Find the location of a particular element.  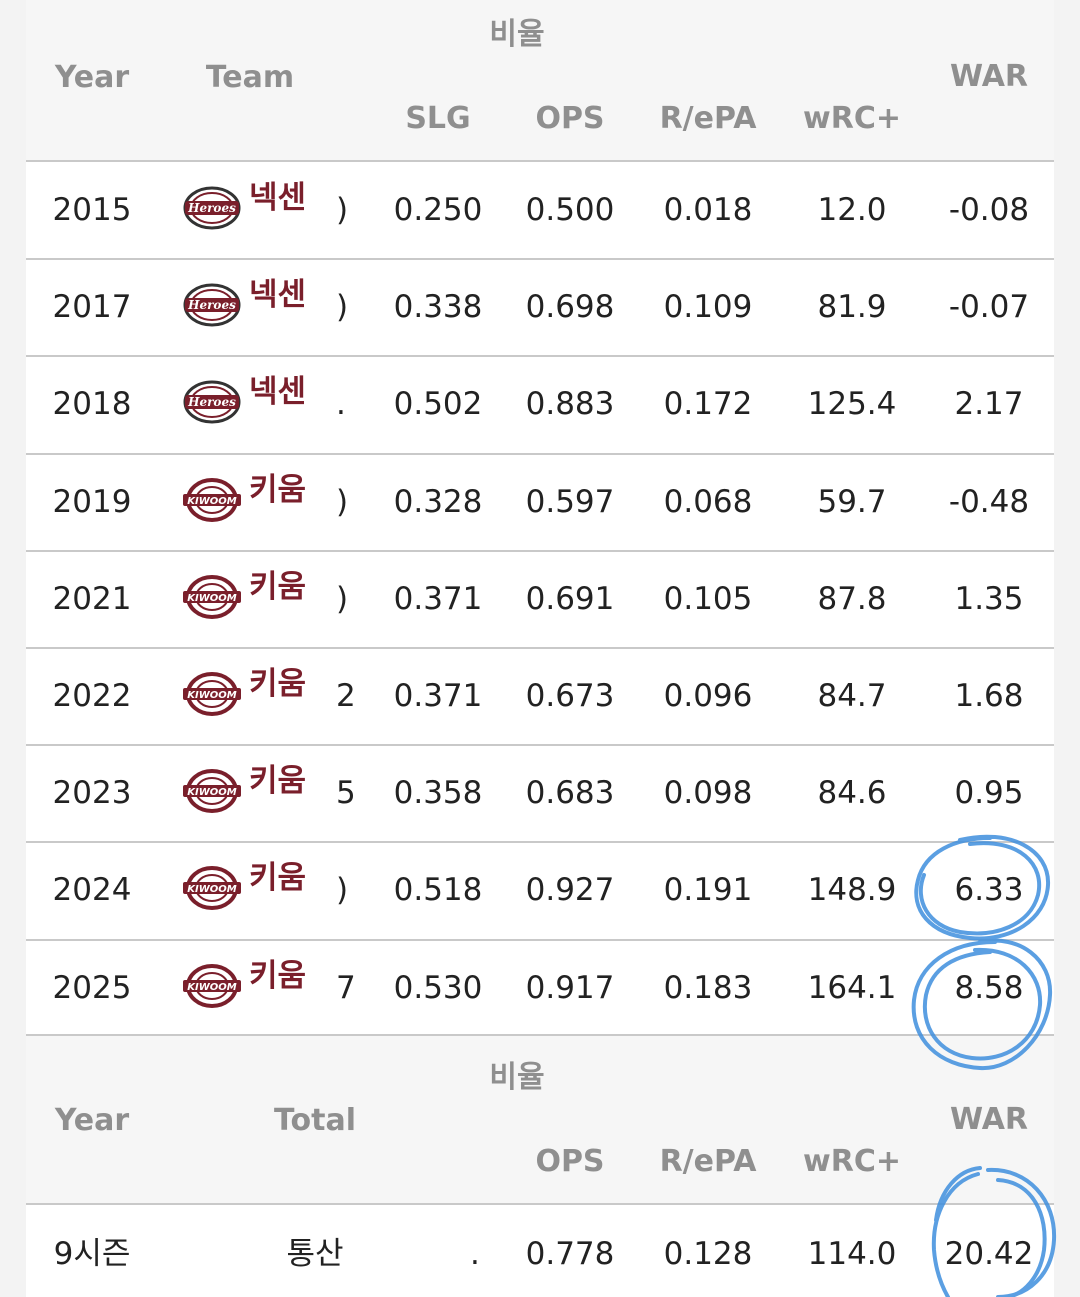

col-header-repa: R/ePA is located at coordinates (708, 118).